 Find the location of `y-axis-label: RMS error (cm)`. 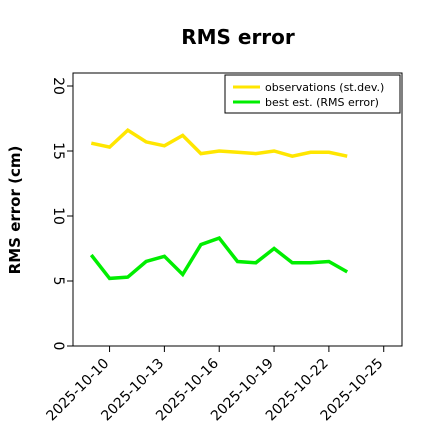

y-axis-label: RMS error (cm) is located at coordinates (15, 210).